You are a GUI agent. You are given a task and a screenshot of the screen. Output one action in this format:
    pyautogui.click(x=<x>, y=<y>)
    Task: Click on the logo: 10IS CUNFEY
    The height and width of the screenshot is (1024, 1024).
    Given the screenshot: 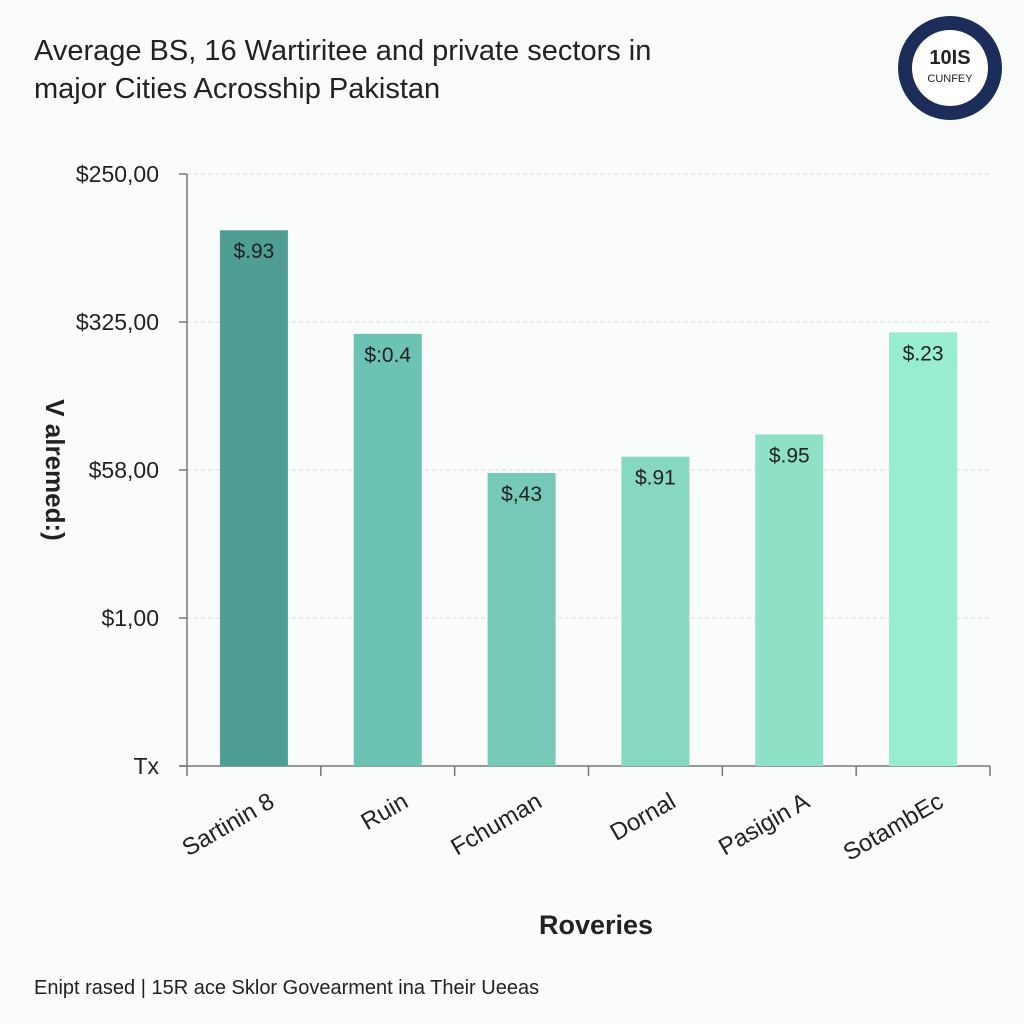 What is the action you would take?
    pyautogui.click(x=950, y=68)
    